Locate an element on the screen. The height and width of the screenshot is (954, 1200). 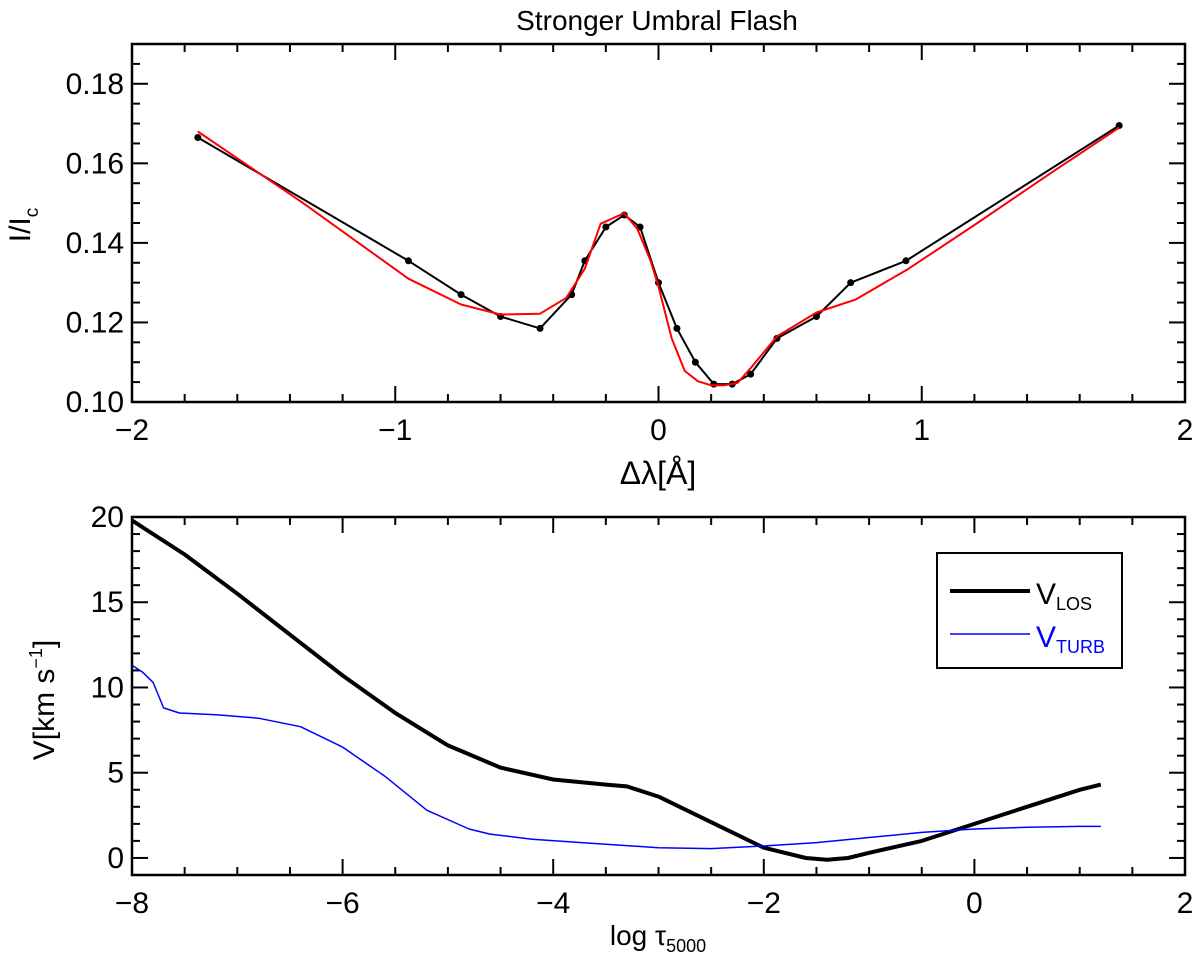
bottom-x-label-sub: 5000 is located at coordinates (686, 945).